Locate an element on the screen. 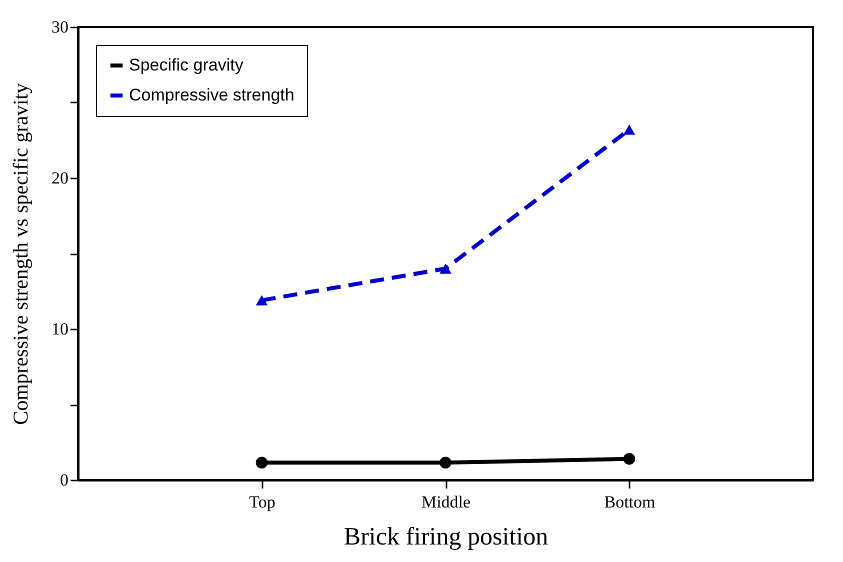 This screenshot has width=843, height=562. x-tick-label: Top is located at coordinates (262, 502).